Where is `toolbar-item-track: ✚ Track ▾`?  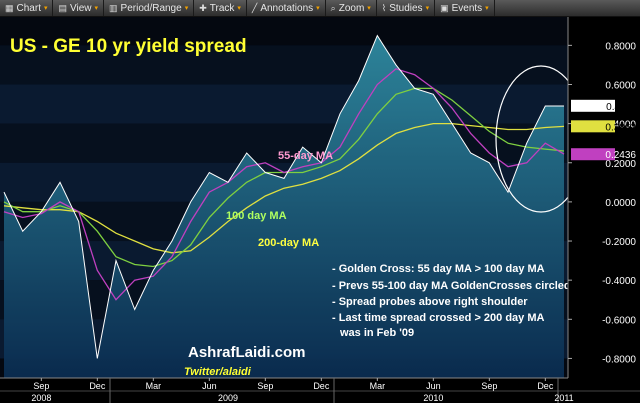
toolbar-item-track: ✚ Track ▾ is located at coordinates (220, 8).